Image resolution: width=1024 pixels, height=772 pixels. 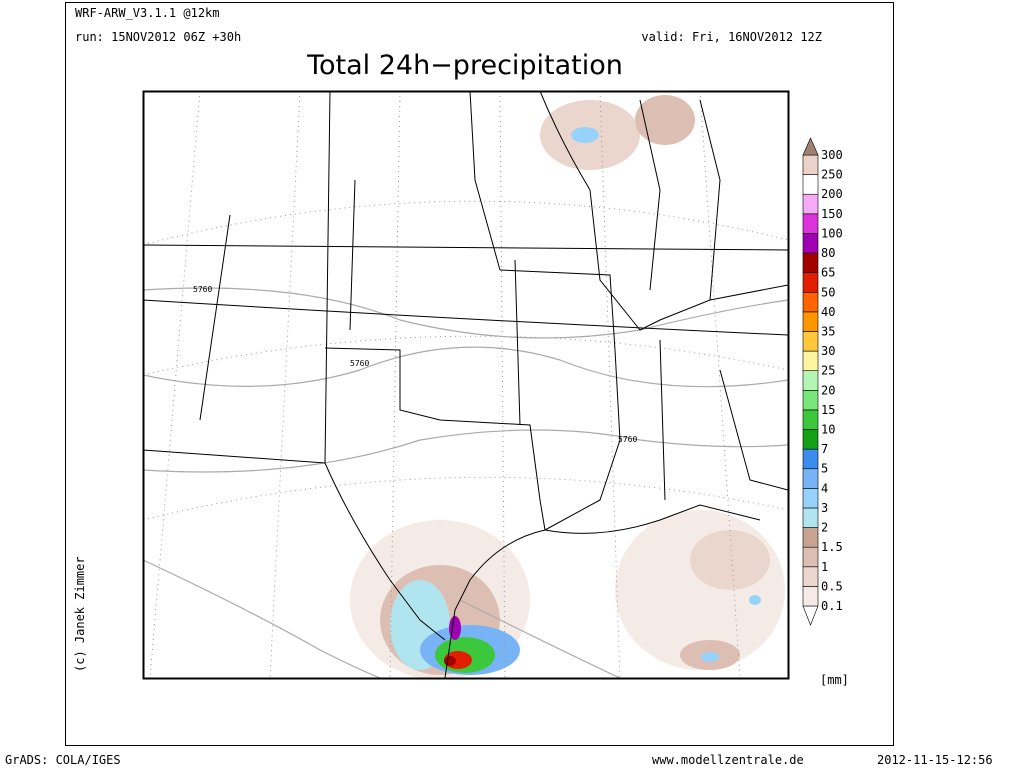 I want to click on colorbar-label: 10, so click(x=828, y=430).